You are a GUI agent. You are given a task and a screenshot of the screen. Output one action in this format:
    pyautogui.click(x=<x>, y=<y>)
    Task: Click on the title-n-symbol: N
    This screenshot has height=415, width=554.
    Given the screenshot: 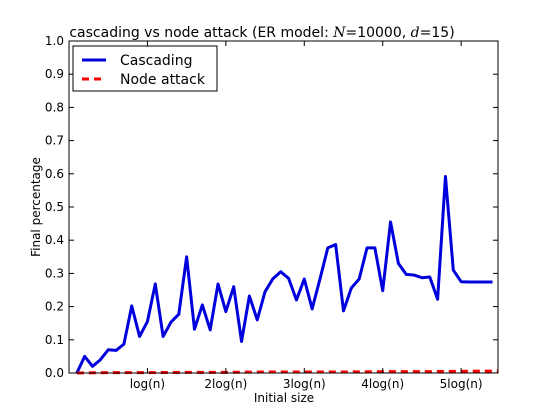 What is the action you would take?
    pyautogui.click(x=339, y=33)
    